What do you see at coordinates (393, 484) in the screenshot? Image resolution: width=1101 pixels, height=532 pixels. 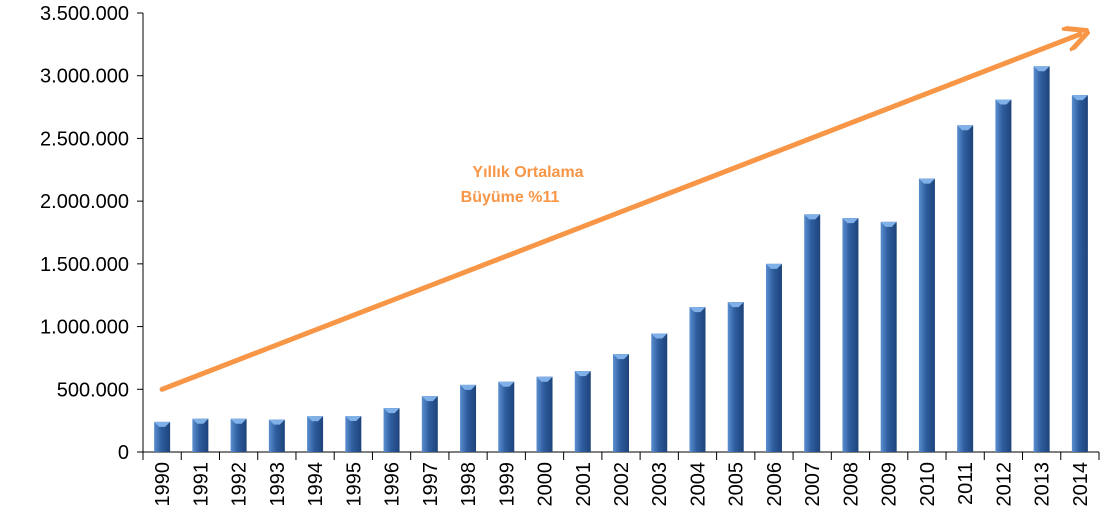 I see `x-tick-label: 1996` at bounding box center [393, 484].